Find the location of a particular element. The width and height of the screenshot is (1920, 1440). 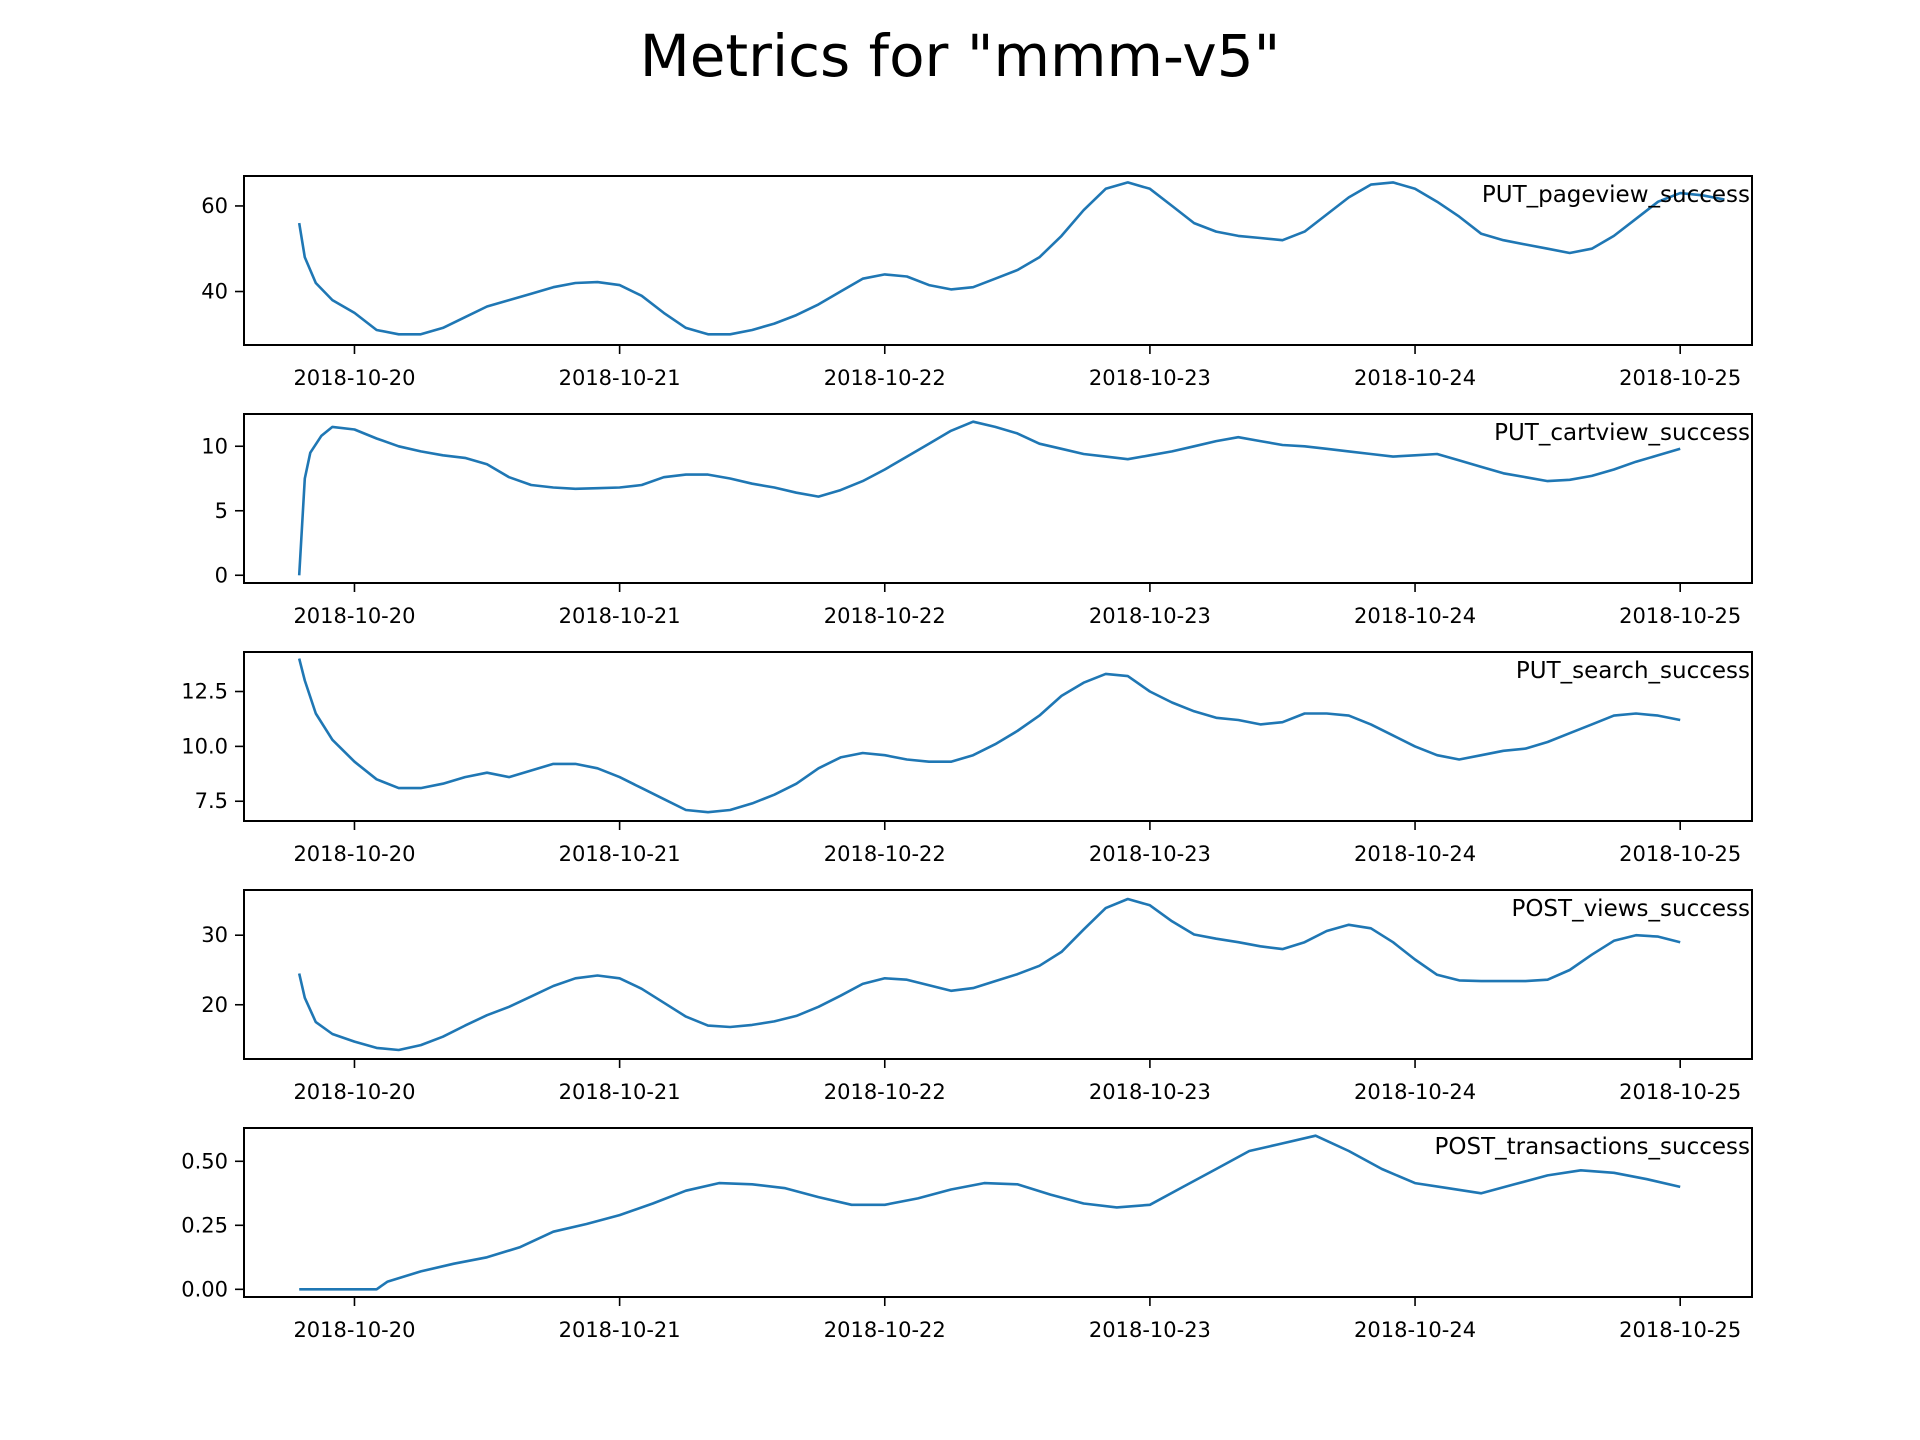

y-tick-label: 5 is located at coordinates (221, 511).